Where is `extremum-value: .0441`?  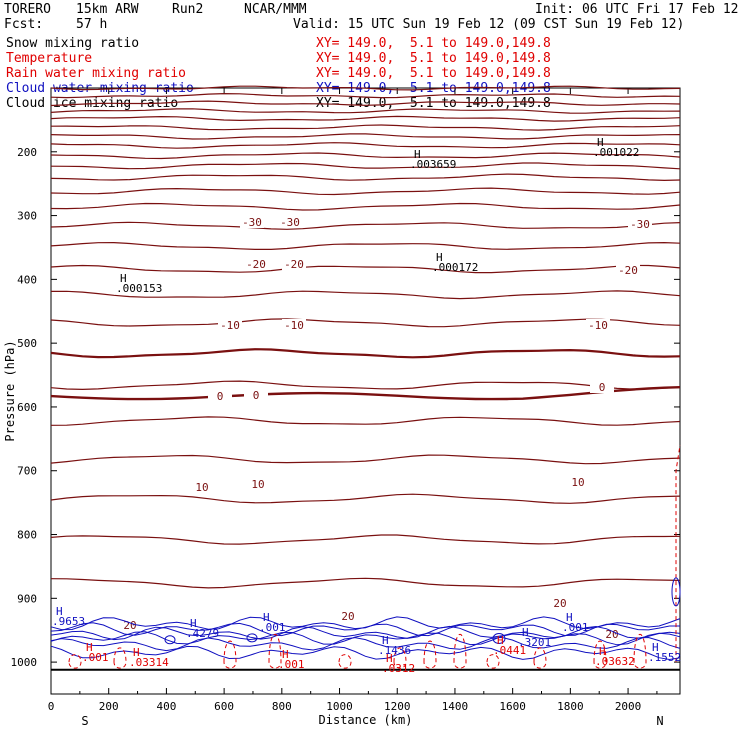
extremum-value: .0441 is located at coordinates (509, 650).